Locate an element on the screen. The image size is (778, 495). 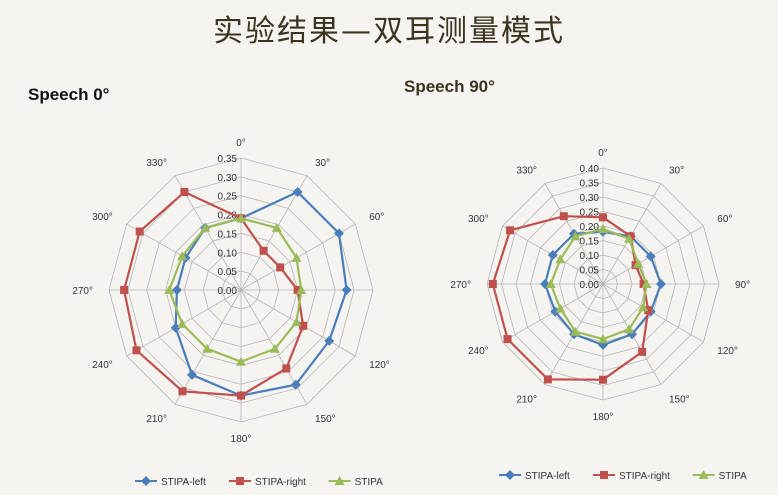
legend-label-stipa-right: STIPA-right is located at coordinates (644, 476).